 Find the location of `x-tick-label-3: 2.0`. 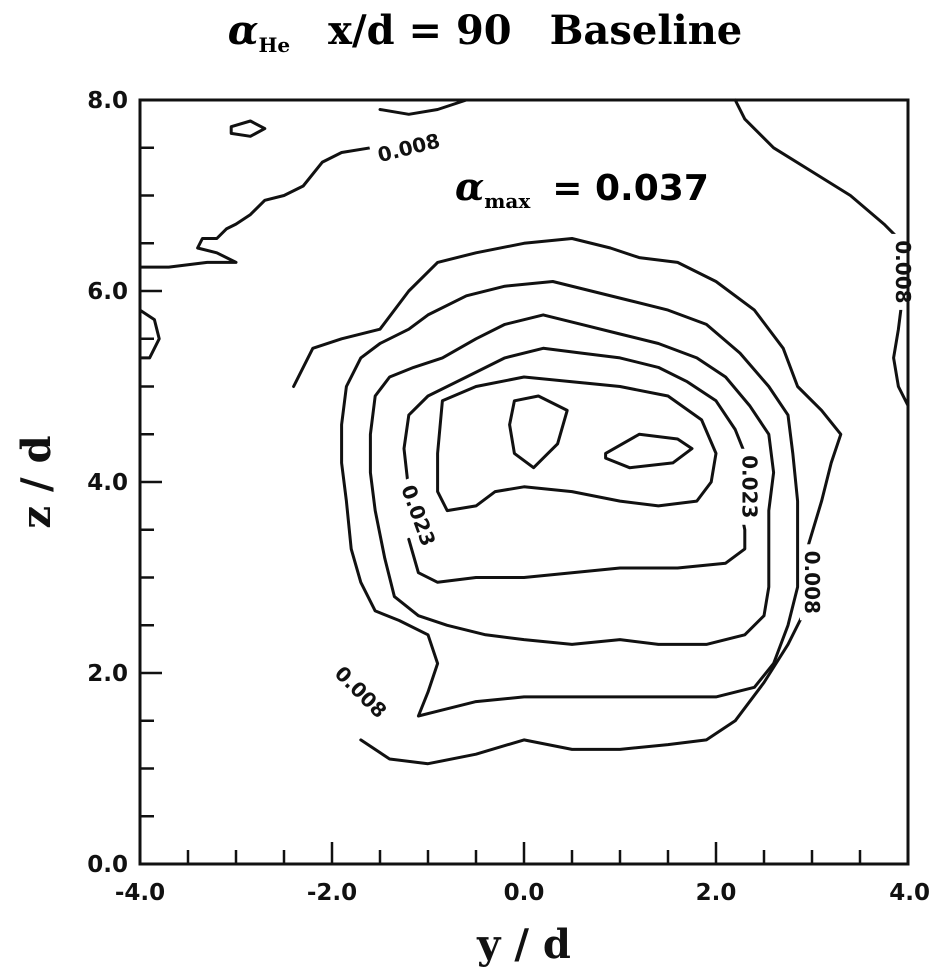

x-tick-label-3: 2.0 is located at coordinates (716, 893).